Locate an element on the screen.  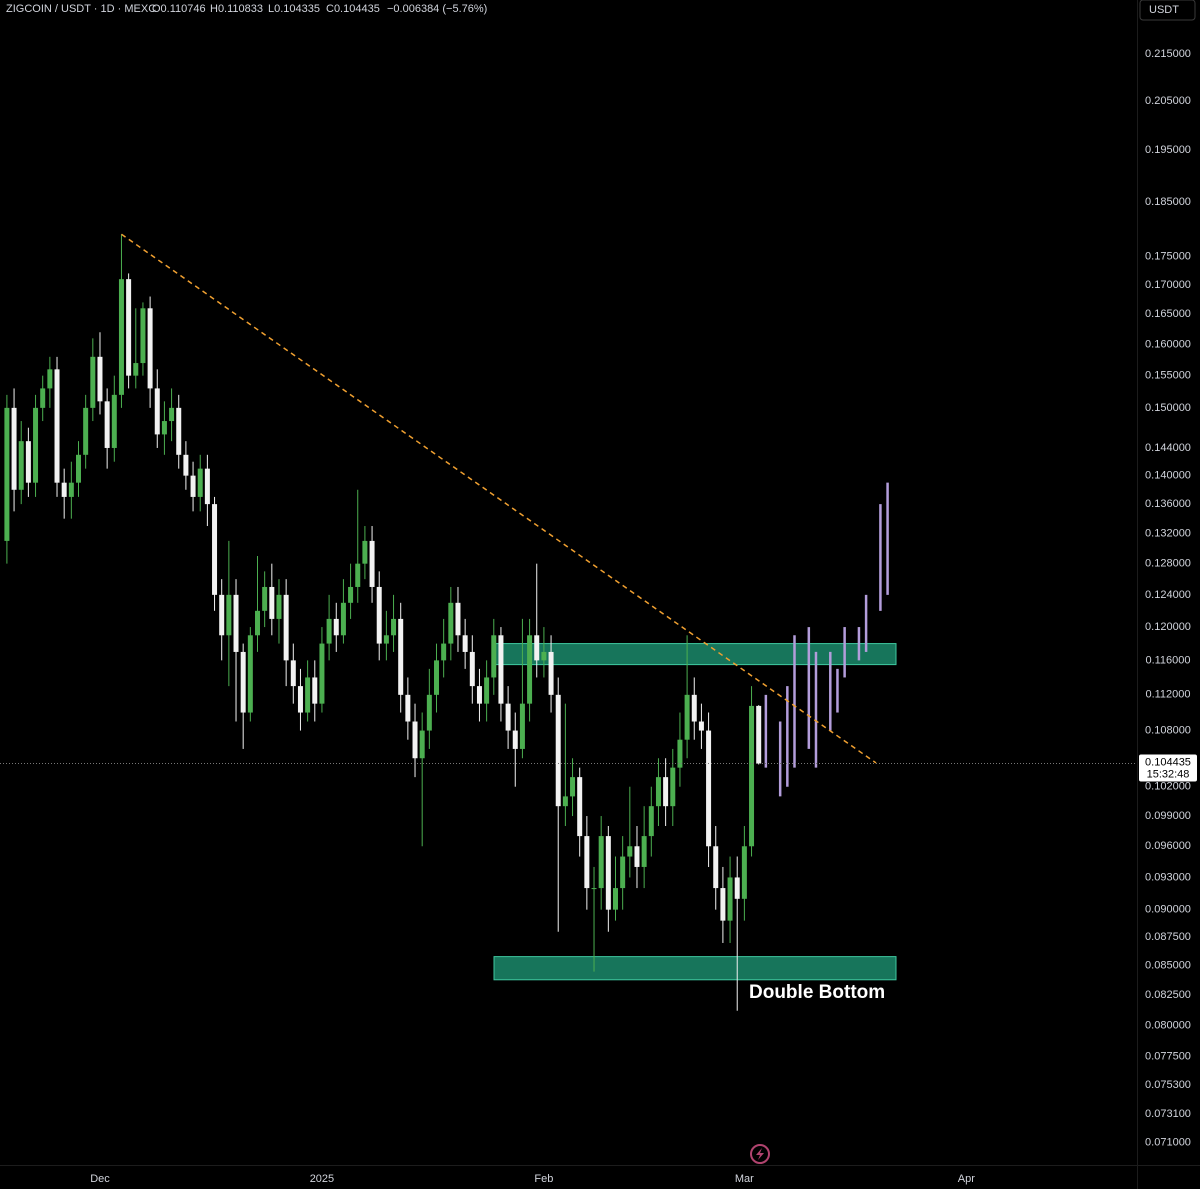
symbol: ZIGCOIN / USDT · 1D · MEXC is located at coordinates (81, 9).